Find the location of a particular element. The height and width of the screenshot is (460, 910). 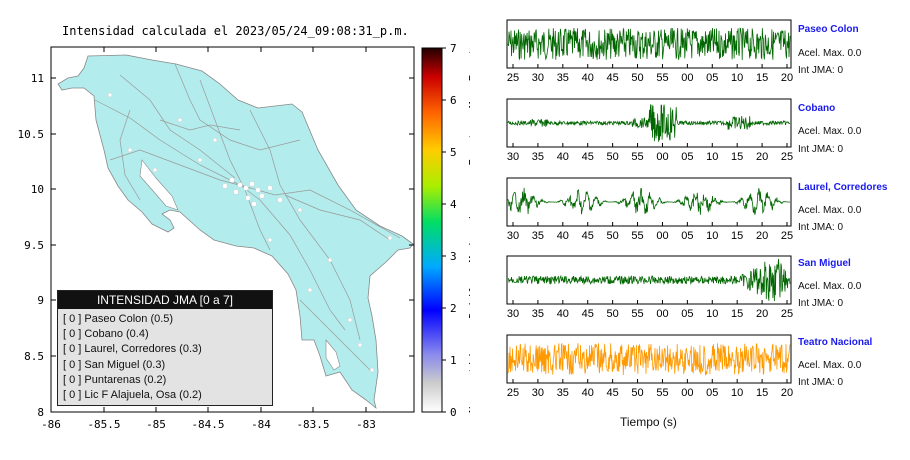

legend-item: [ 0 ] Lic F Alajuela, Osa (0.2) is located at coordinates (132, 395).